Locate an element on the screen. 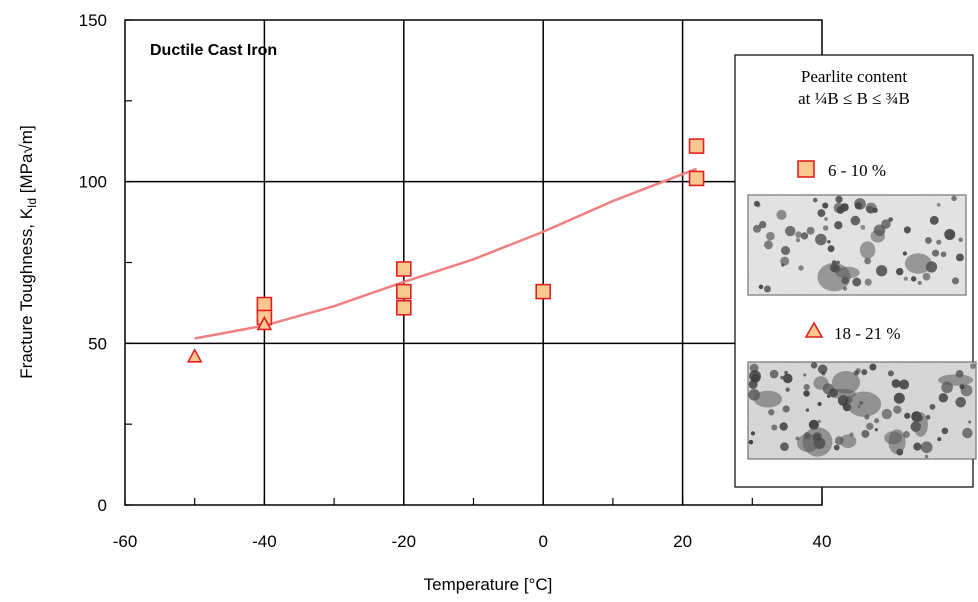 The image size is (978, 602). legend-title-line1: Pearlite content is located at coordinates (854, 76).